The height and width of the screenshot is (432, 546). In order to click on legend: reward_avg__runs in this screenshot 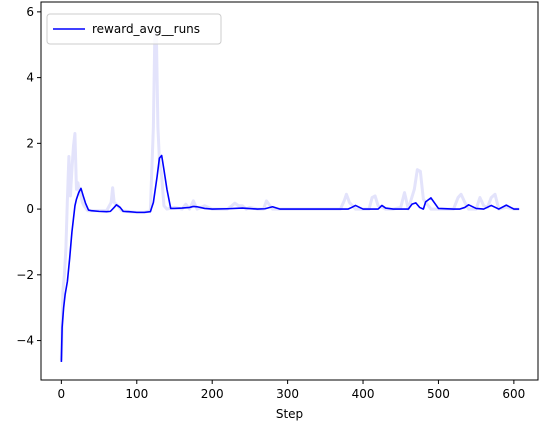, I will do `click(134, 29)`.